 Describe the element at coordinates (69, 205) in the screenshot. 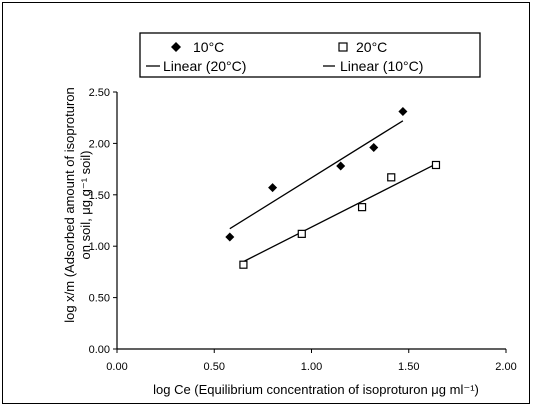

I see `y-axis-label-line1: log x/m (Adsorbed amount of isoproturon` at that location.